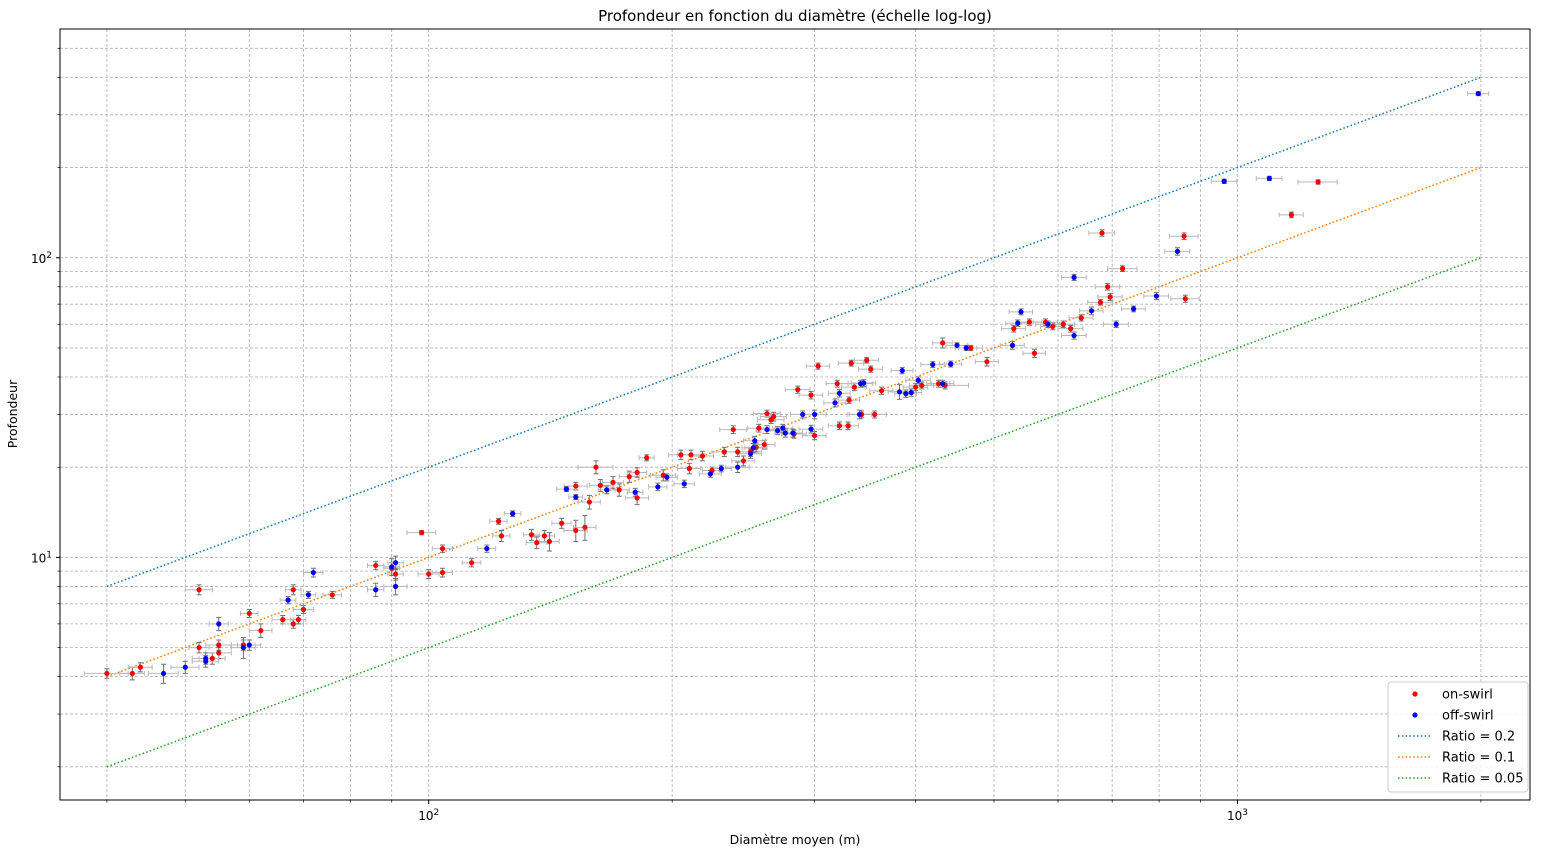 This screenshot has height=849, width=1542. I want to click on legend-box, so click(1458, 737).